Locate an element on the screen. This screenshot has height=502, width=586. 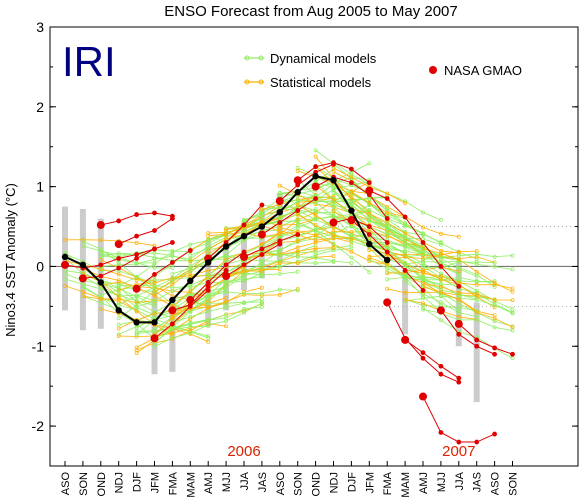
y-tick-label: 2 is located at coordinates (40, 107).